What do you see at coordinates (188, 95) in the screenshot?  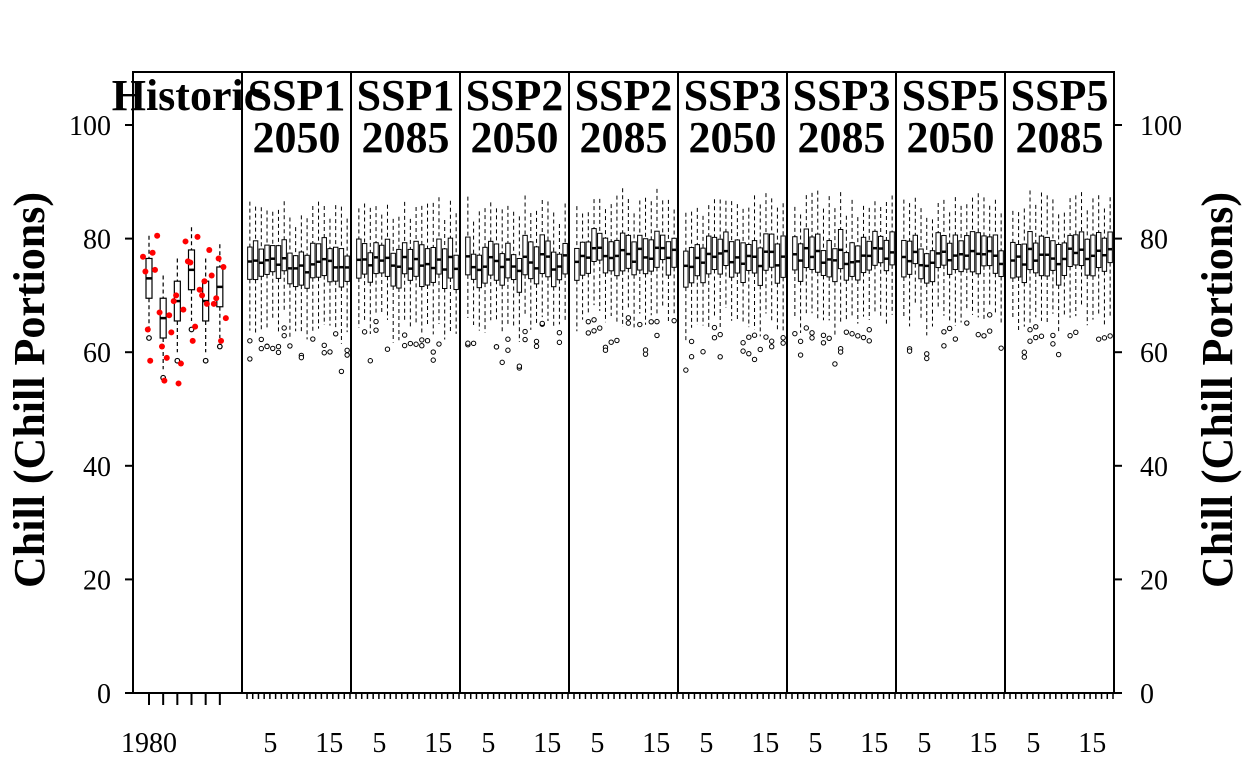 I see `panel-title-line: Historic` at bounding box center [188, 95].